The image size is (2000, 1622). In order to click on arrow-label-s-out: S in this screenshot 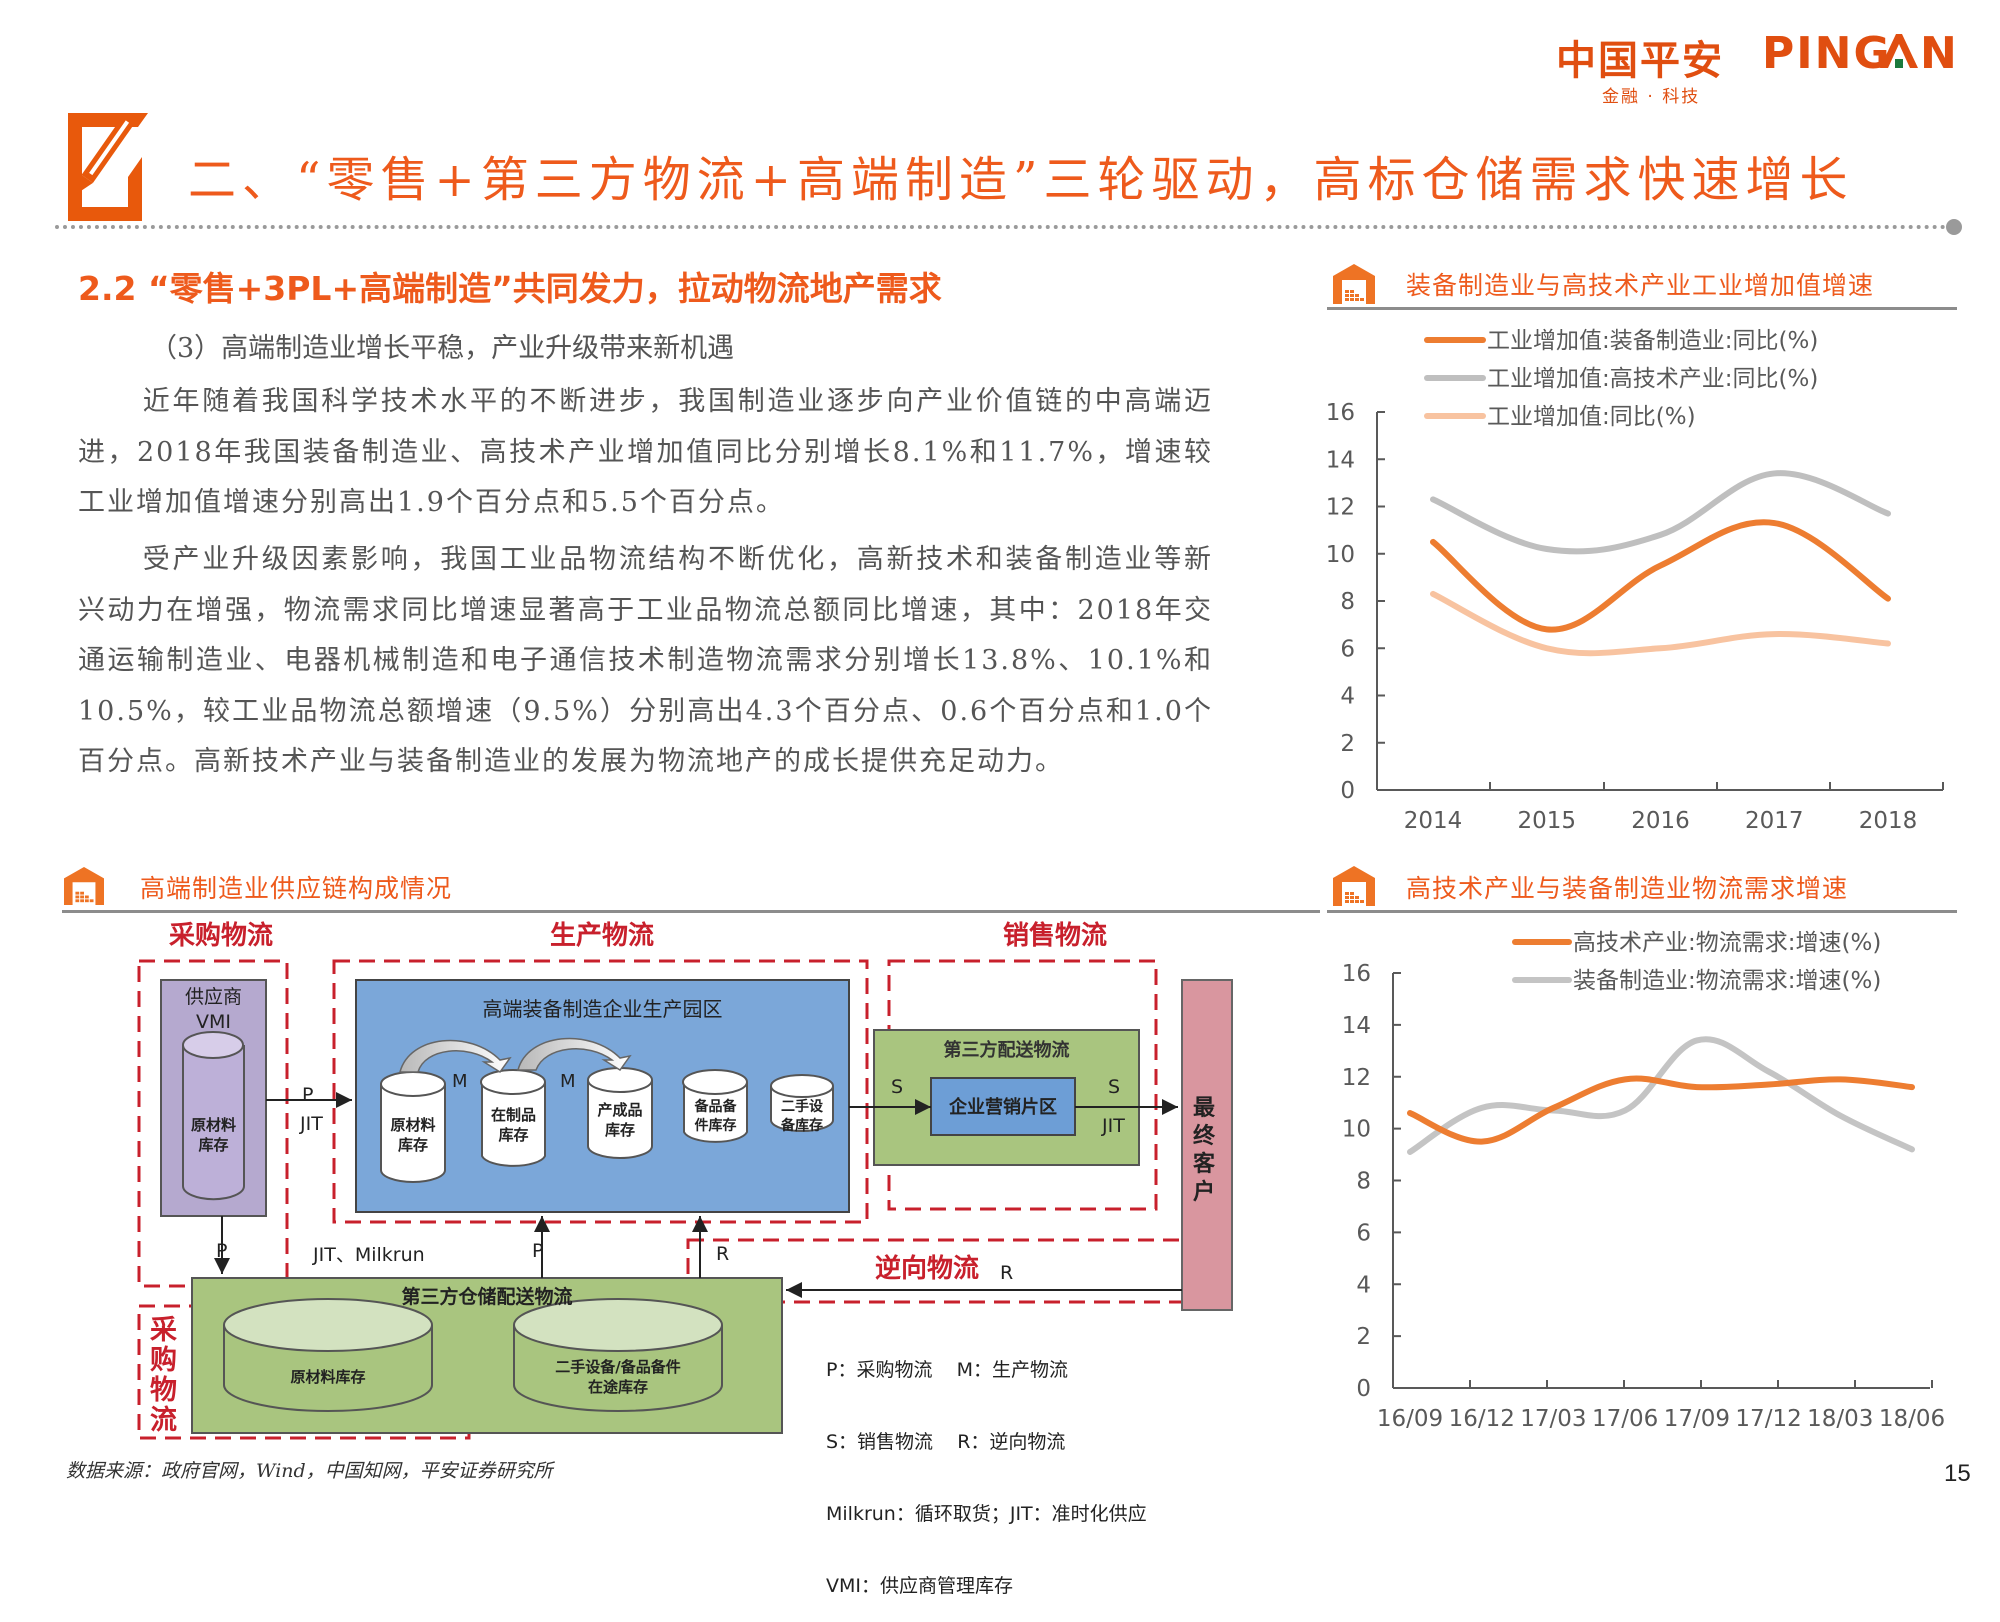, I will do `click(1114, 1087)`.